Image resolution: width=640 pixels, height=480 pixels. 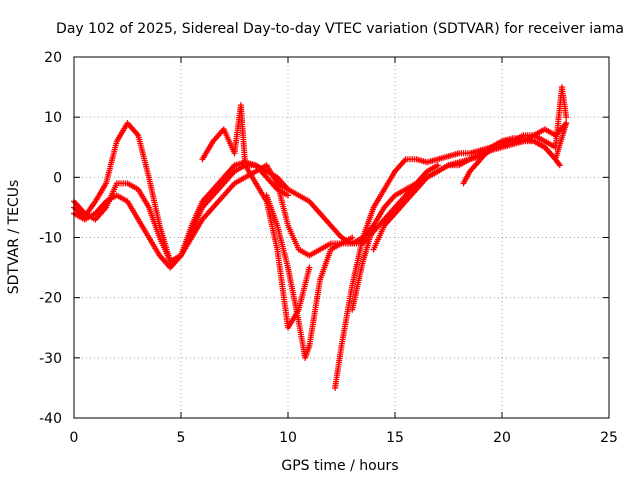 What do you see at coordinates (50, 419) in the screenshot?
I see `y-tick-label: -40` at bounding box center [50, 419].